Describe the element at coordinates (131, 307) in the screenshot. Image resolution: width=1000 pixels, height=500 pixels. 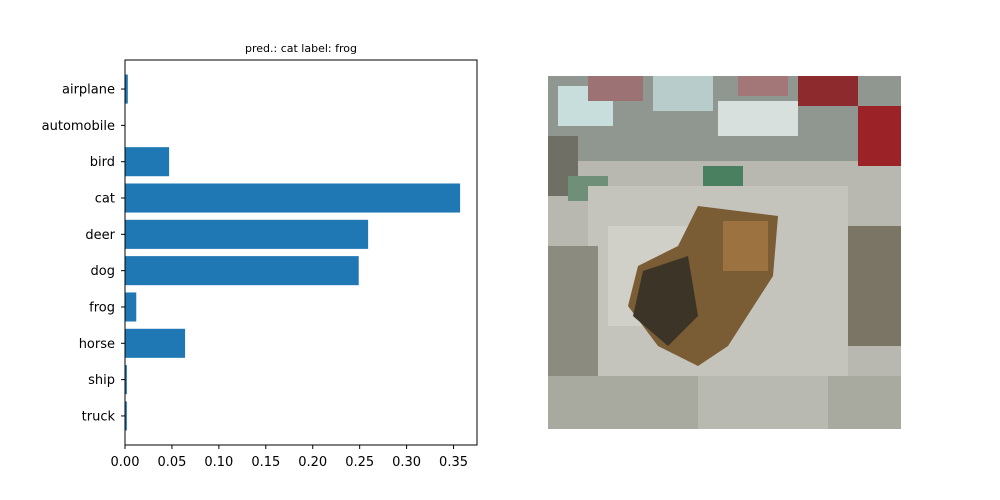
I see `bar-frog` at that location.